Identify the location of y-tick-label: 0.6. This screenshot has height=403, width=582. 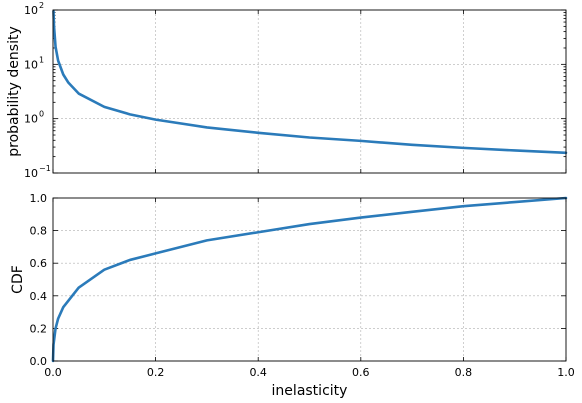
(39, 263).